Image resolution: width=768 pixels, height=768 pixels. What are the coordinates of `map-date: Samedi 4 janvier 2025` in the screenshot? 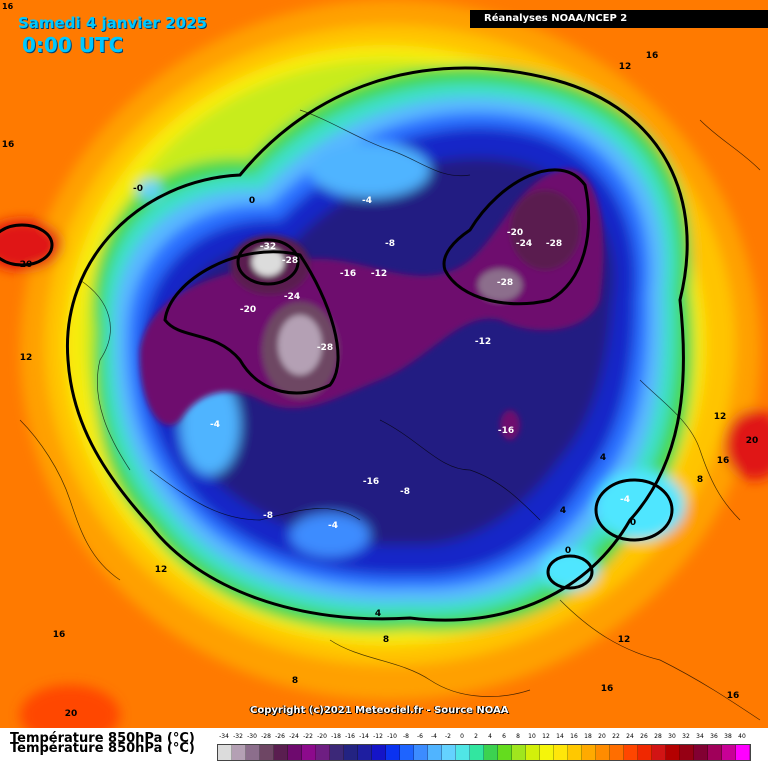 It's located at (112, 23).